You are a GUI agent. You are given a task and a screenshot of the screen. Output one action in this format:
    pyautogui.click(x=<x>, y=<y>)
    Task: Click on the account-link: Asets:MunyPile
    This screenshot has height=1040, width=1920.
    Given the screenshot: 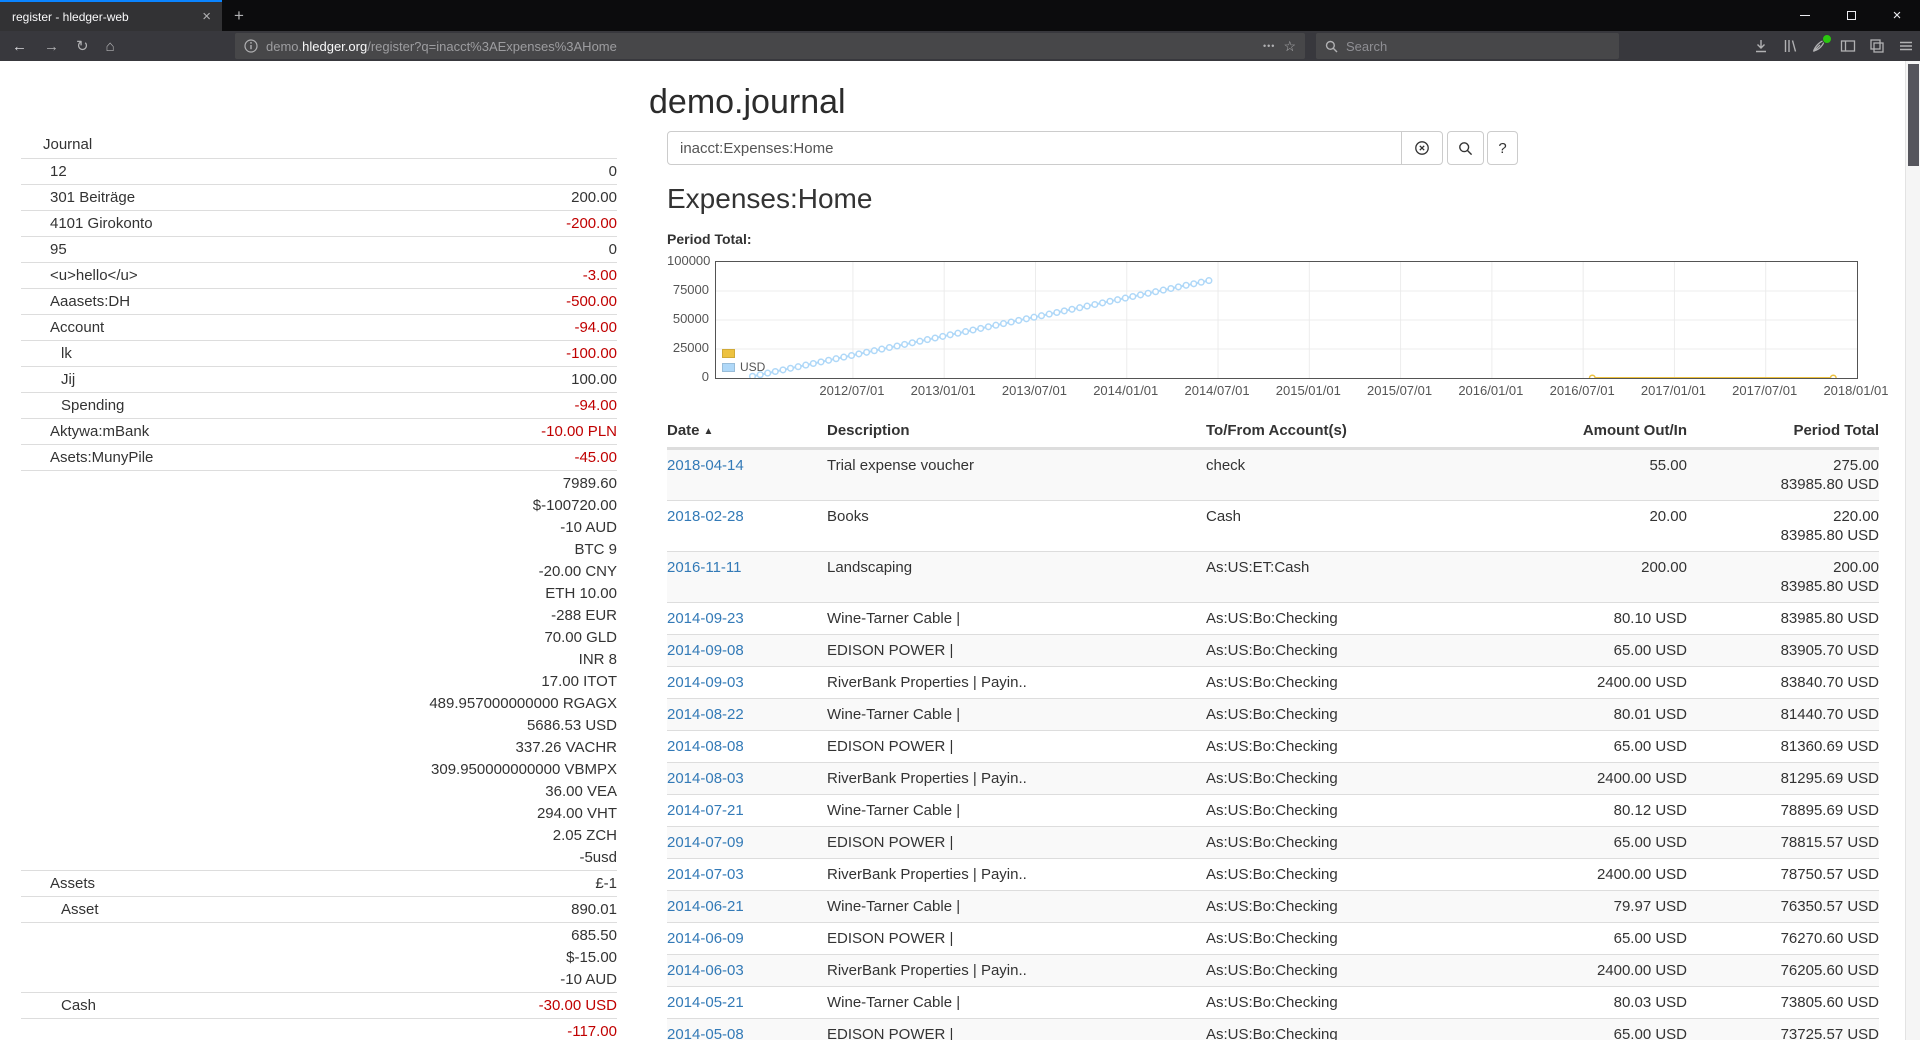 What is the action you would take?
    pyautogui.click(x=102, y=457)
    